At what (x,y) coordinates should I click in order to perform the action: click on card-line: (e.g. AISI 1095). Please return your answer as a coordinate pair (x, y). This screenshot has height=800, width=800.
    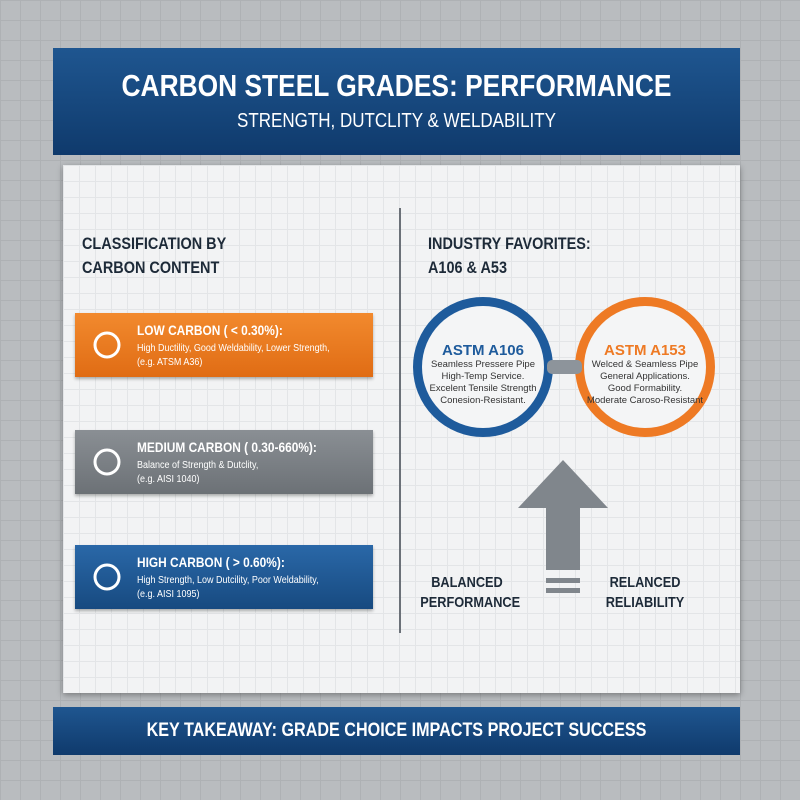
    Looking at the image, I should click on (168, 594).